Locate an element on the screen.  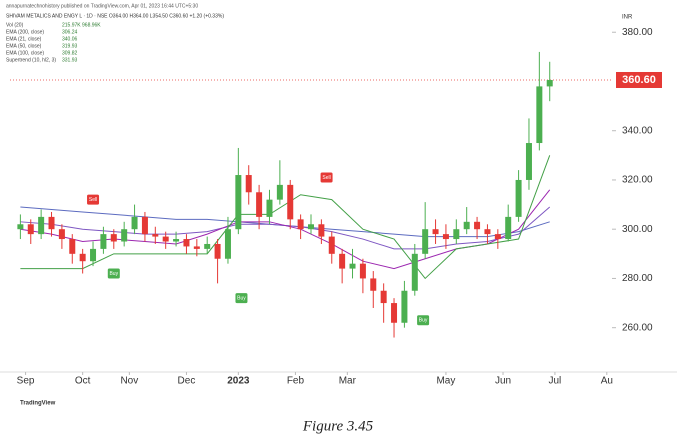
caption: Figure 3.45 is located at coordinates (338, 426).